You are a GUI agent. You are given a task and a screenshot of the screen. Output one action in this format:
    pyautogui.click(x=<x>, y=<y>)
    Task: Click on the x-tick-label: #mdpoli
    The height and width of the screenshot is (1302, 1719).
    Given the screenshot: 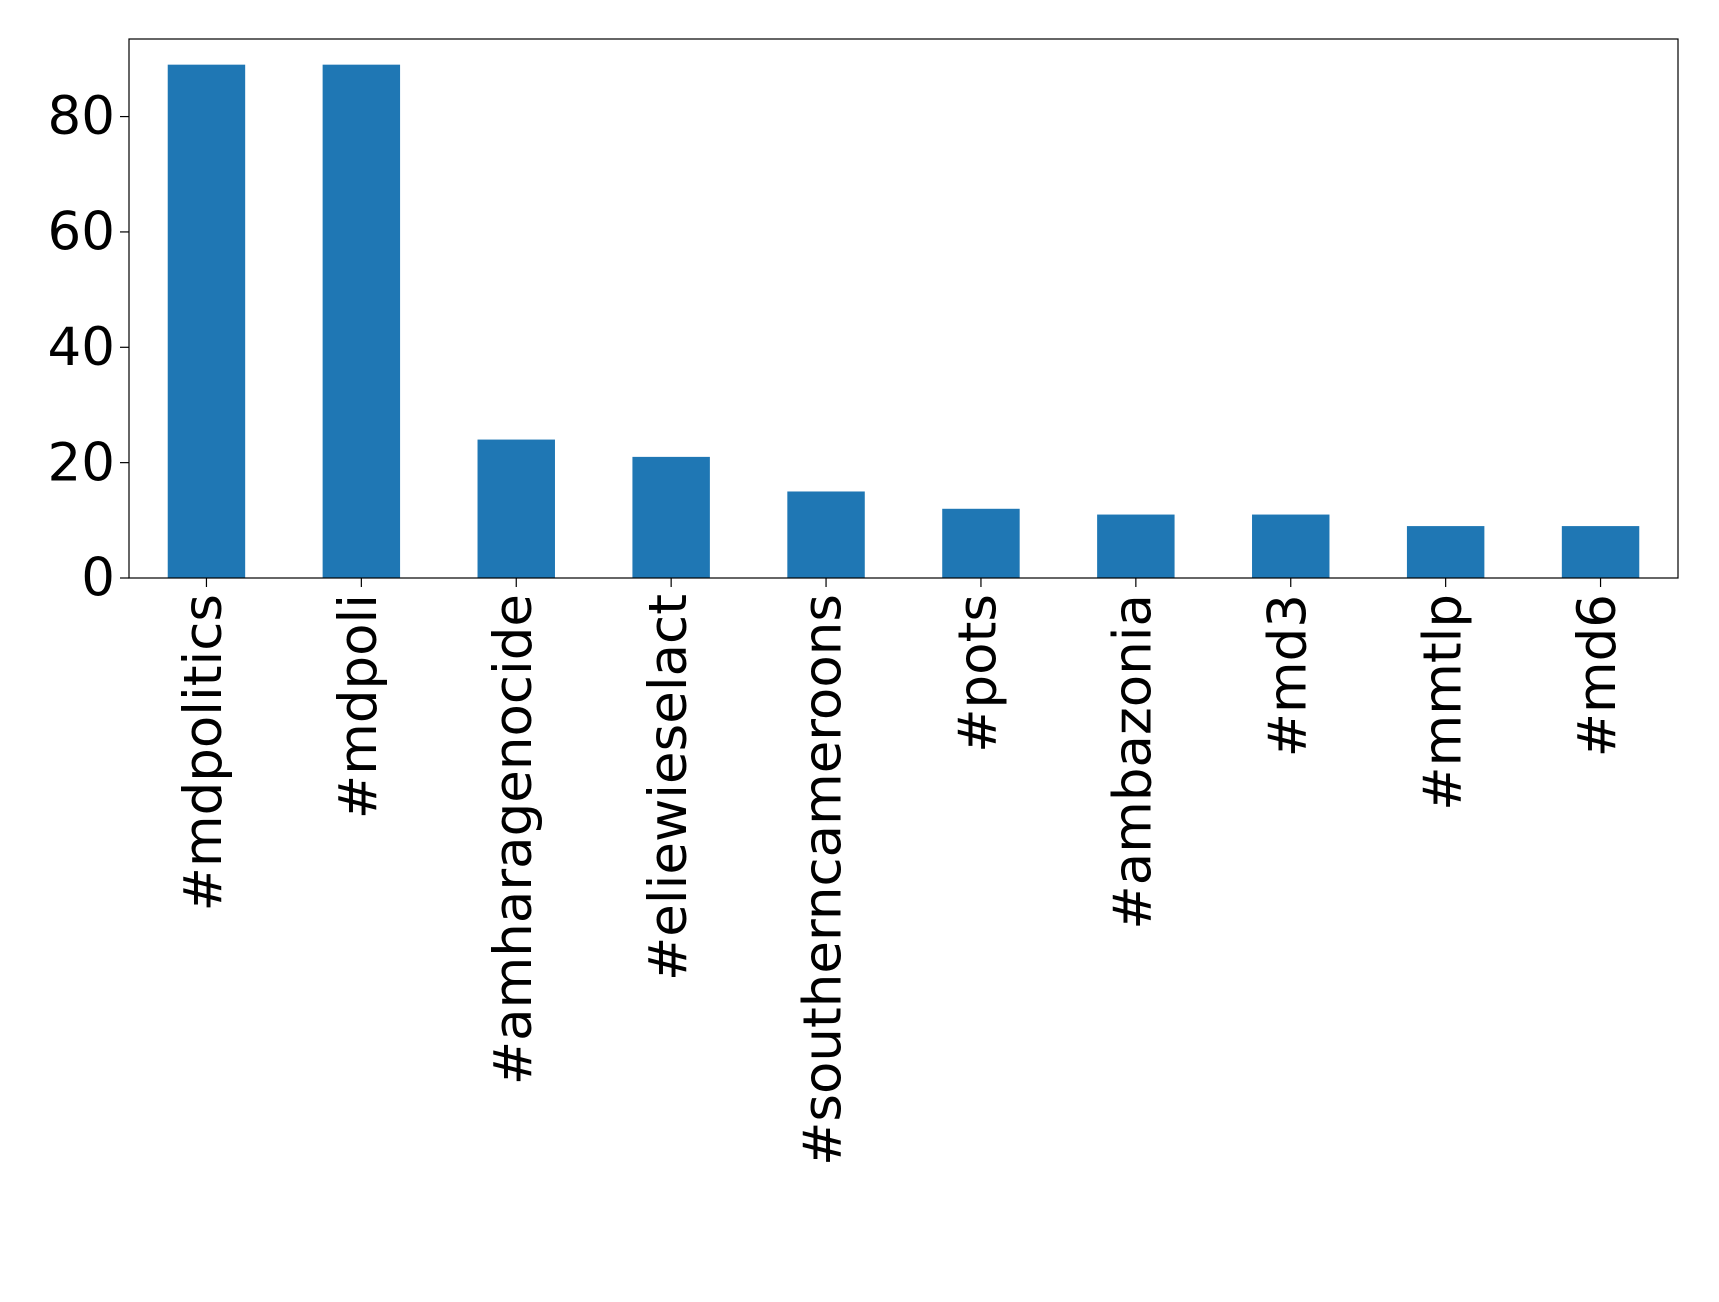 What is the action you would take?
    pyautogui.click(x=358, y=706)
    